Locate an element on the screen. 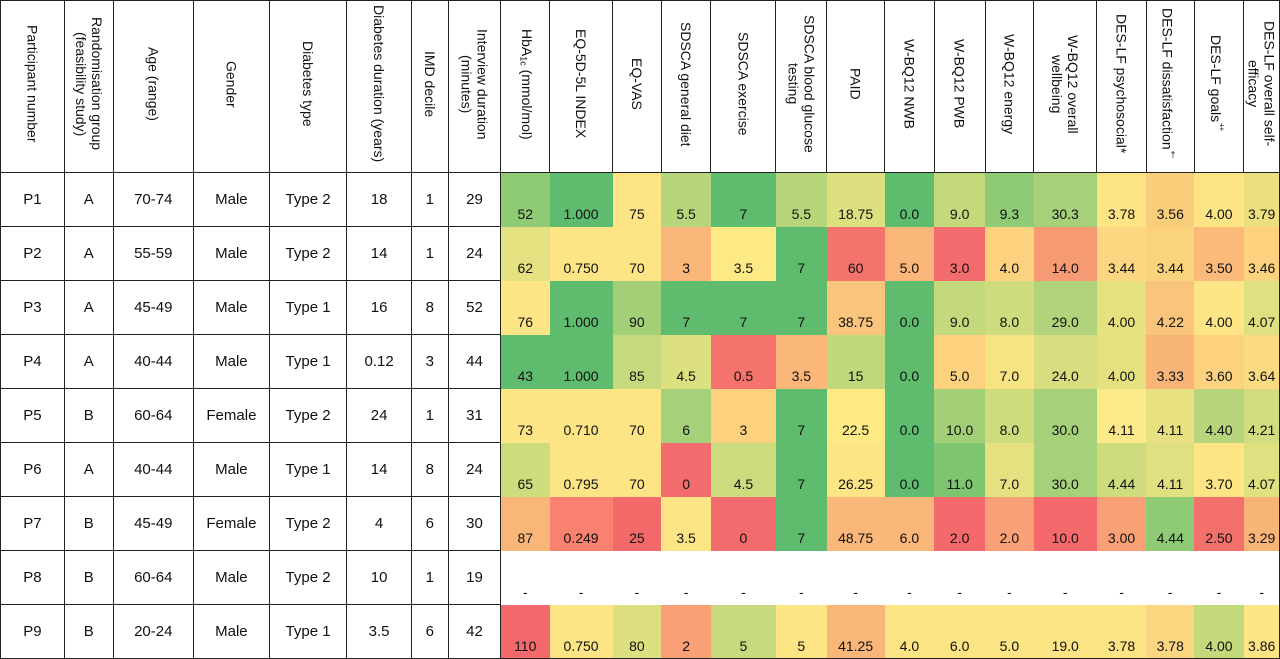  header-label: SDSCA general diet is located at coordinates (686, 84).